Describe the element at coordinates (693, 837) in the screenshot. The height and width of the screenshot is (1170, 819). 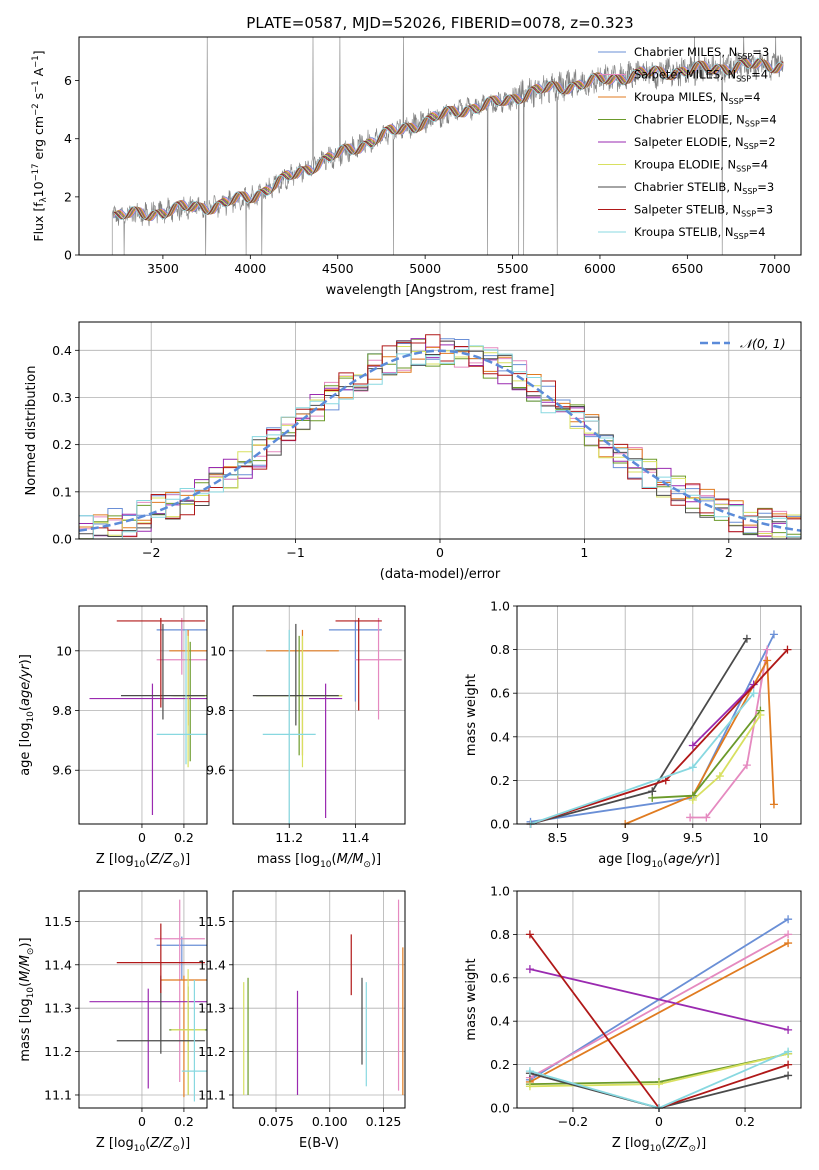
I see `x-tick-label: 9.5` at that location.